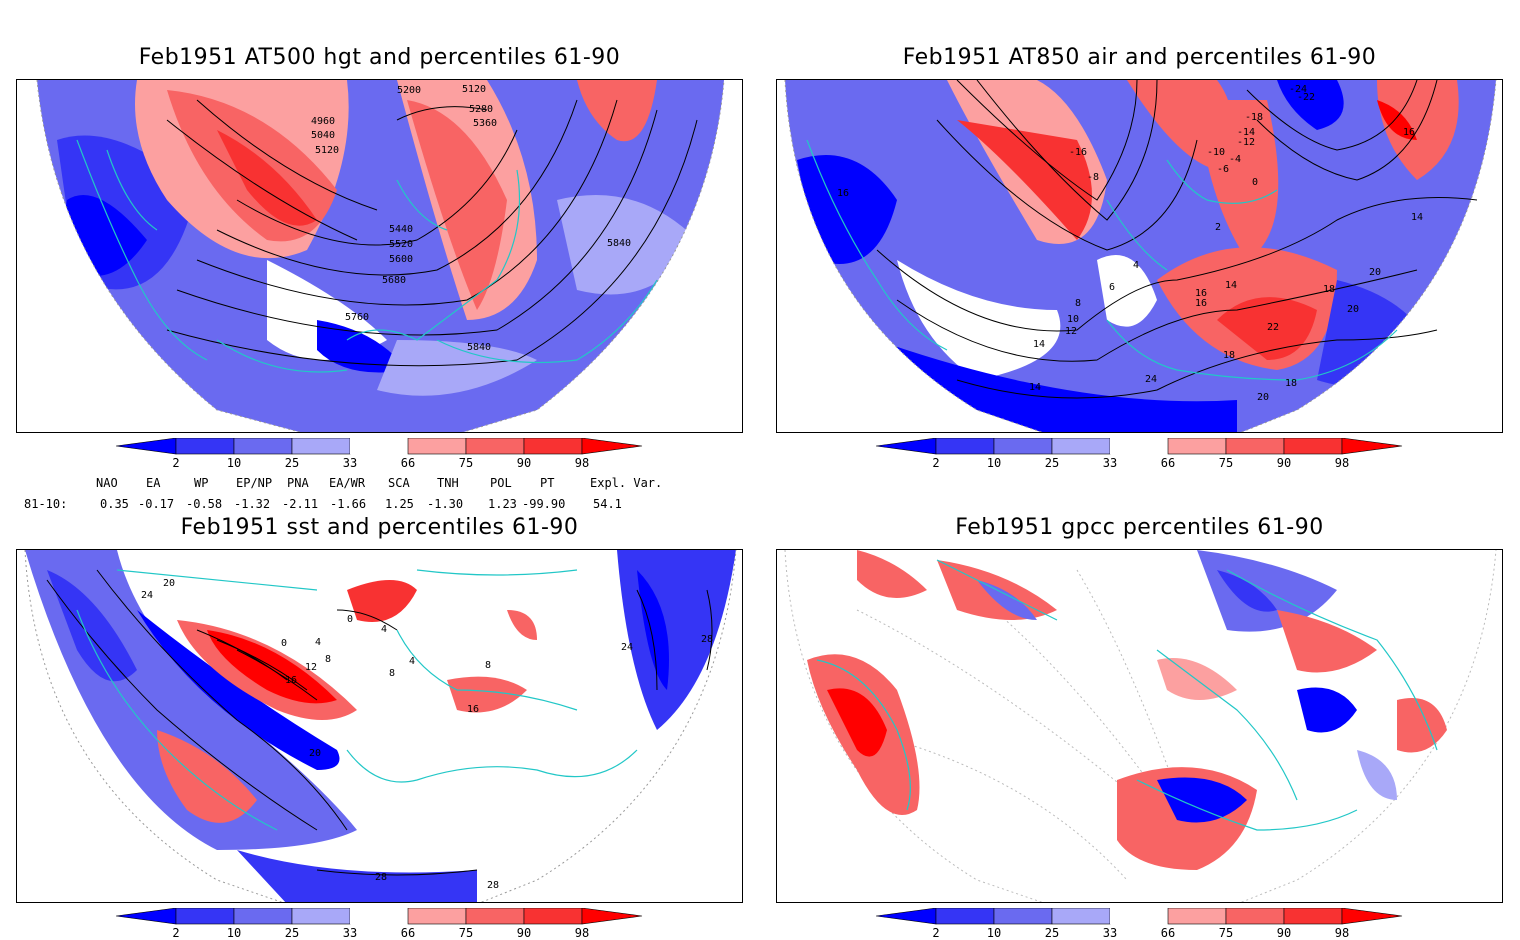 Image resolution: width=1520 pixels, height=940 pixels. I want to click on air-contour-label: 12, so click(1071, 331).